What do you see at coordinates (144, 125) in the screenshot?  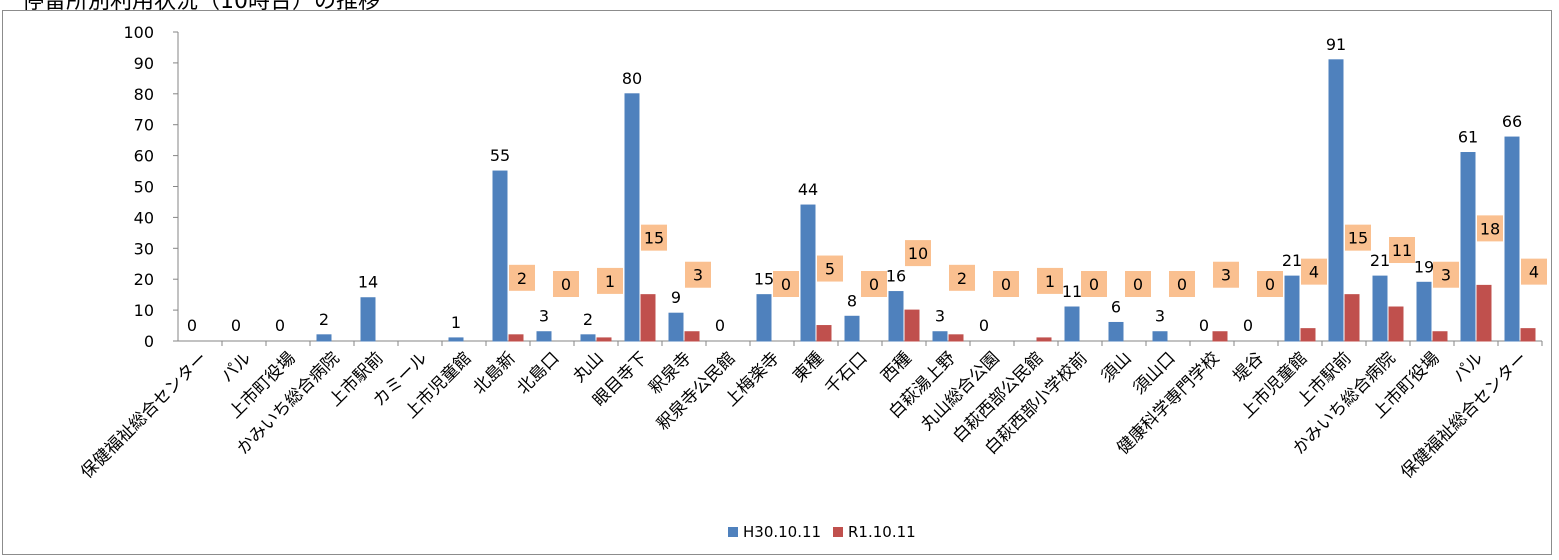 I see `y-tick-label: 70` at bounding box center [144, 125].